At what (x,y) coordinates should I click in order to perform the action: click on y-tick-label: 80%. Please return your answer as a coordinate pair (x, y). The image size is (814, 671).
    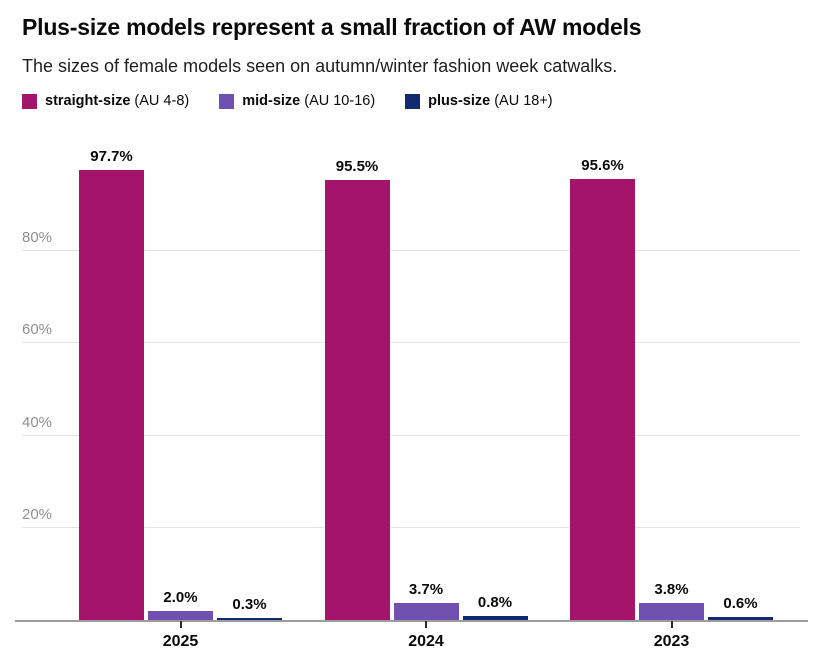
    Looking at the image, I should click on (37, 238).